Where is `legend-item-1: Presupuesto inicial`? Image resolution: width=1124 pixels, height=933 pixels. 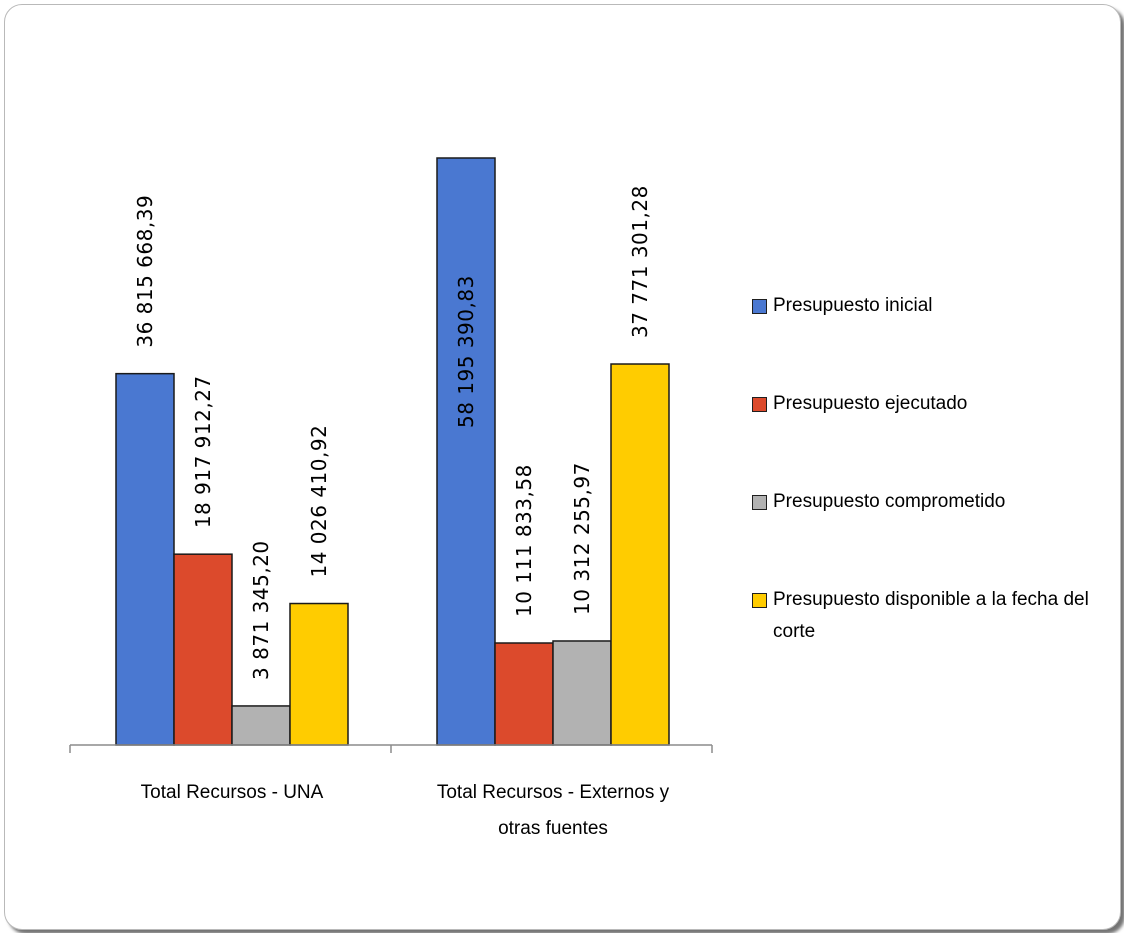 legend-item-1: Presupuesto inicial is located at coordinates (932, 306).